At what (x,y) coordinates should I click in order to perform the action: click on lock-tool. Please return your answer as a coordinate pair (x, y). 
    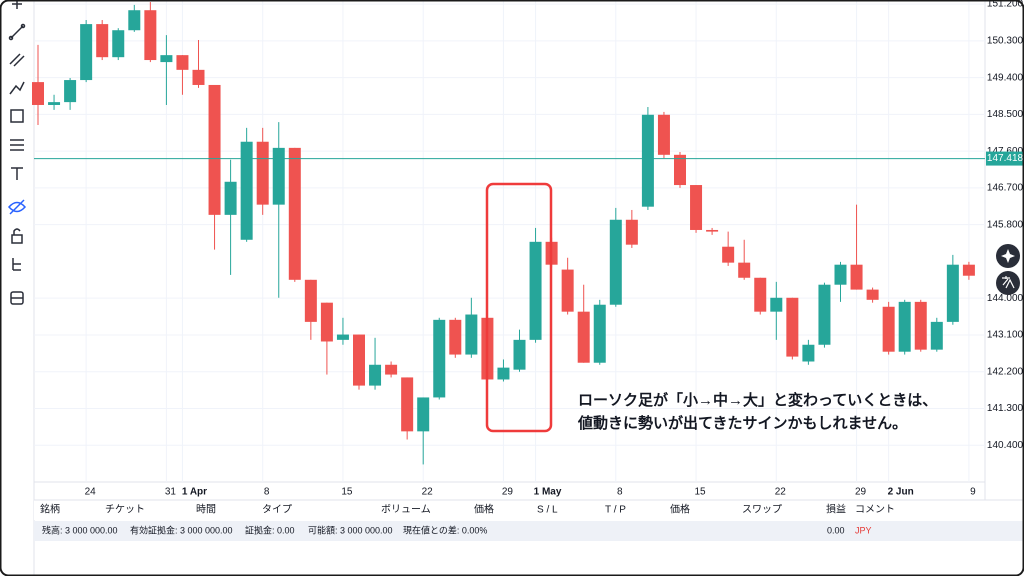
    Looking at the image, I should click on (17, 236).